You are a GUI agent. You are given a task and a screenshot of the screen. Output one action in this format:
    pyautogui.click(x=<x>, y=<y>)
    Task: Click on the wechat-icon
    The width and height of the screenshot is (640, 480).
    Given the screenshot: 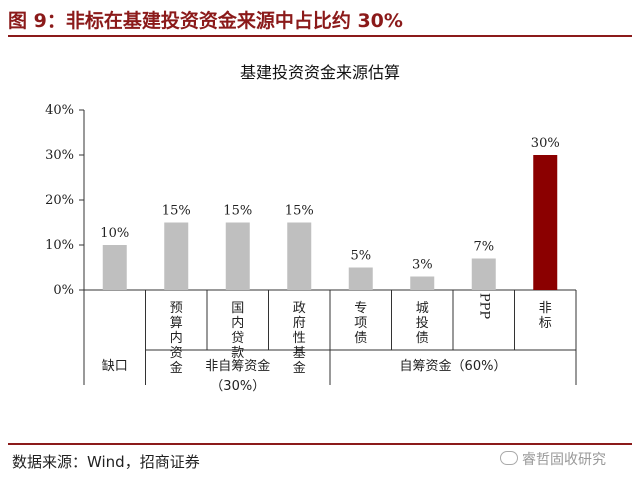 What is the action you would take?
    pyautogui.click(x=509, y=458)
    